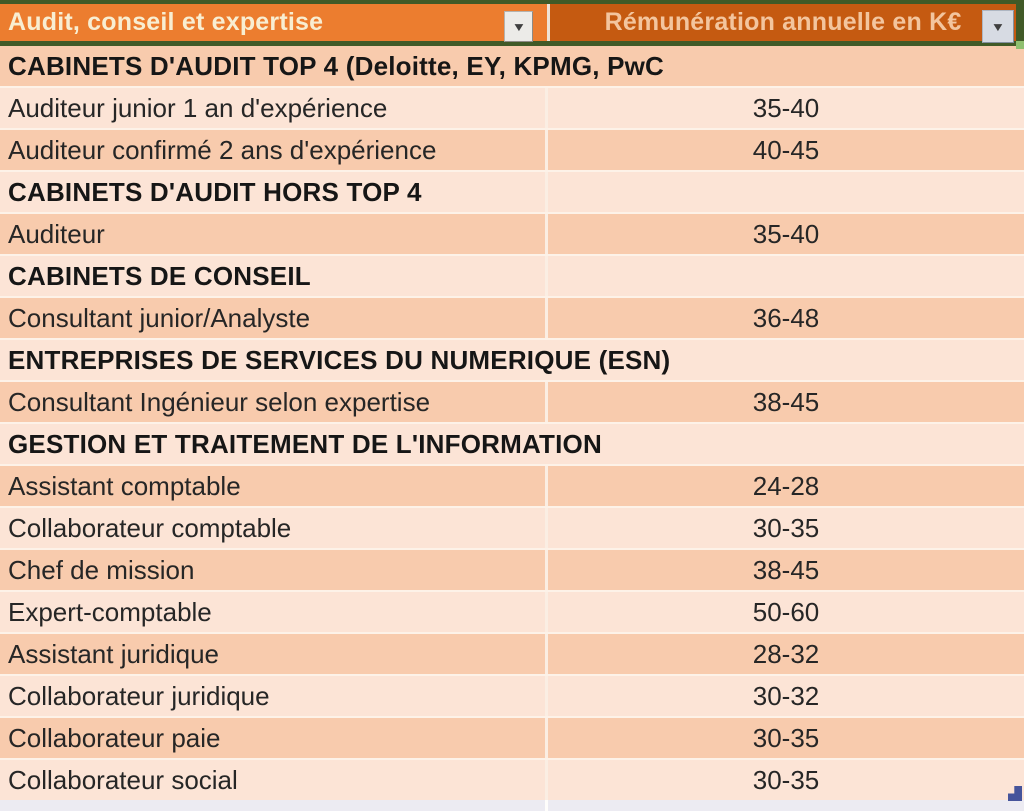  I want to click on job-title-cell: Assistant comptable, so click(124, 485).